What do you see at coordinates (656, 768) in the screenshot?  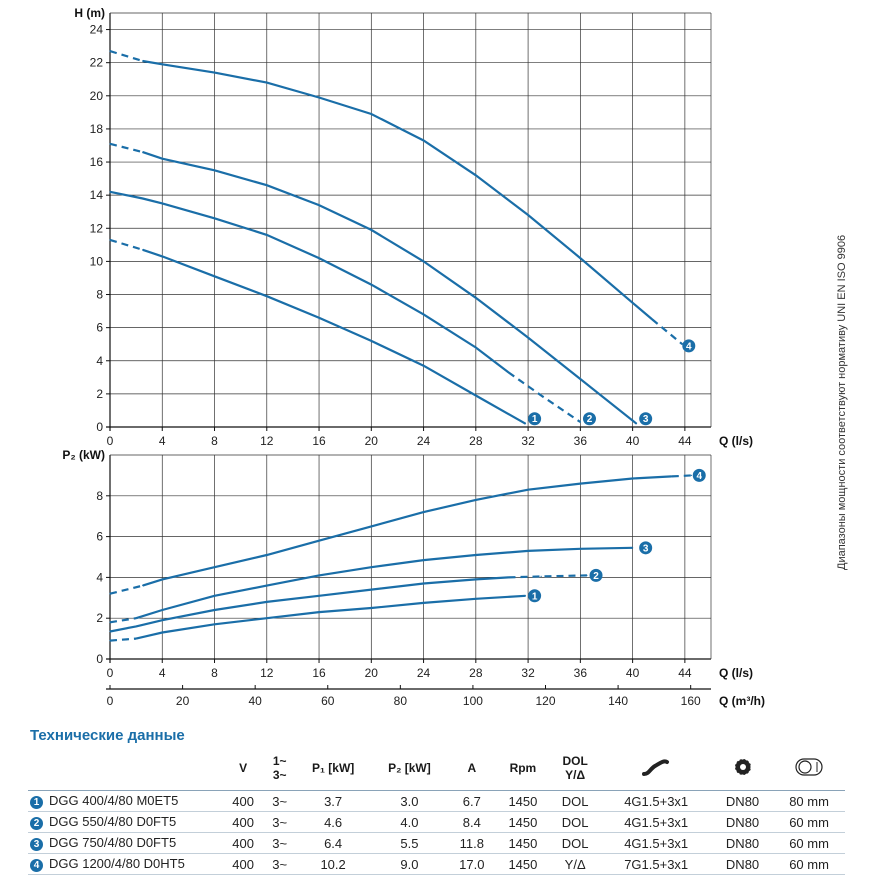 I see `cable-header` at bounding box center [656, 768].